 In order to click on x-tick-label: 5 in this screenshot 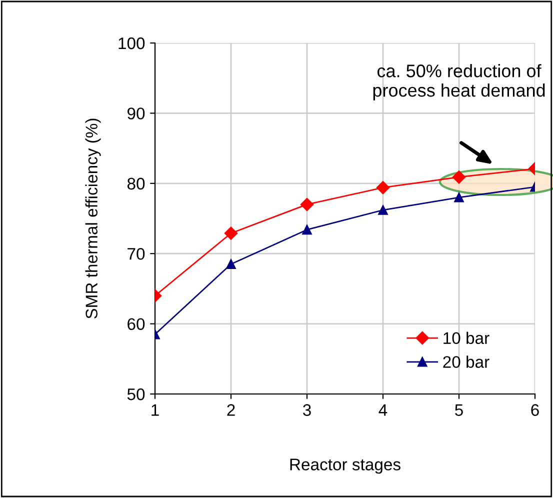, I will do `click(459, 410)`.